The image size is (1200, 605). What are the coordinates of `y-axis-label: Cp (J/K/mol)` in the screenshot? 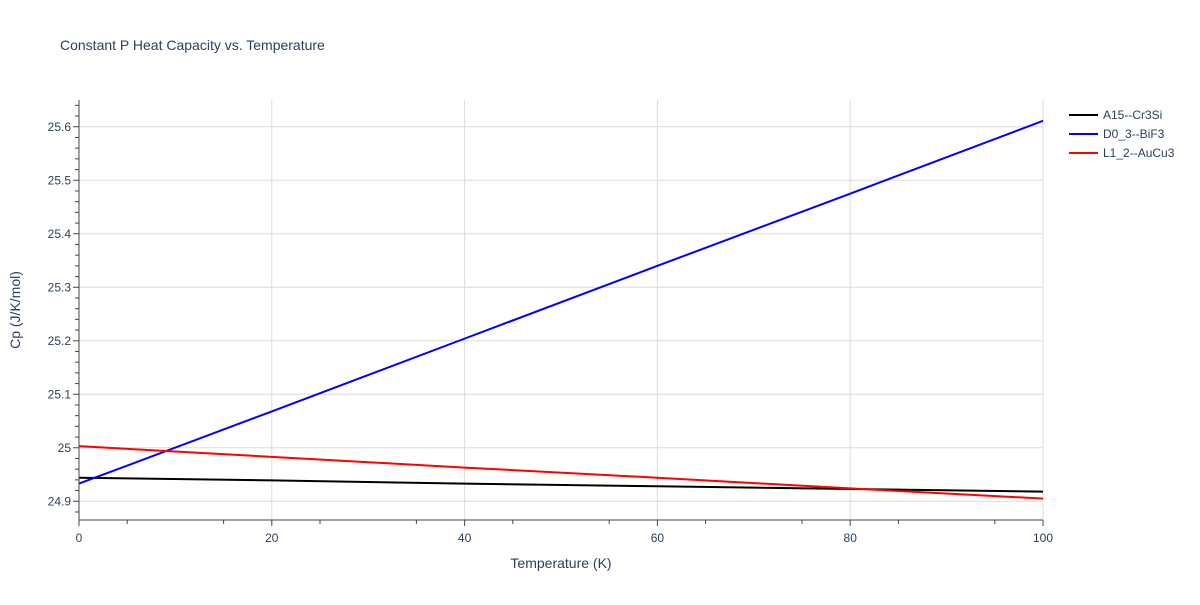 It's located at (15, 310).